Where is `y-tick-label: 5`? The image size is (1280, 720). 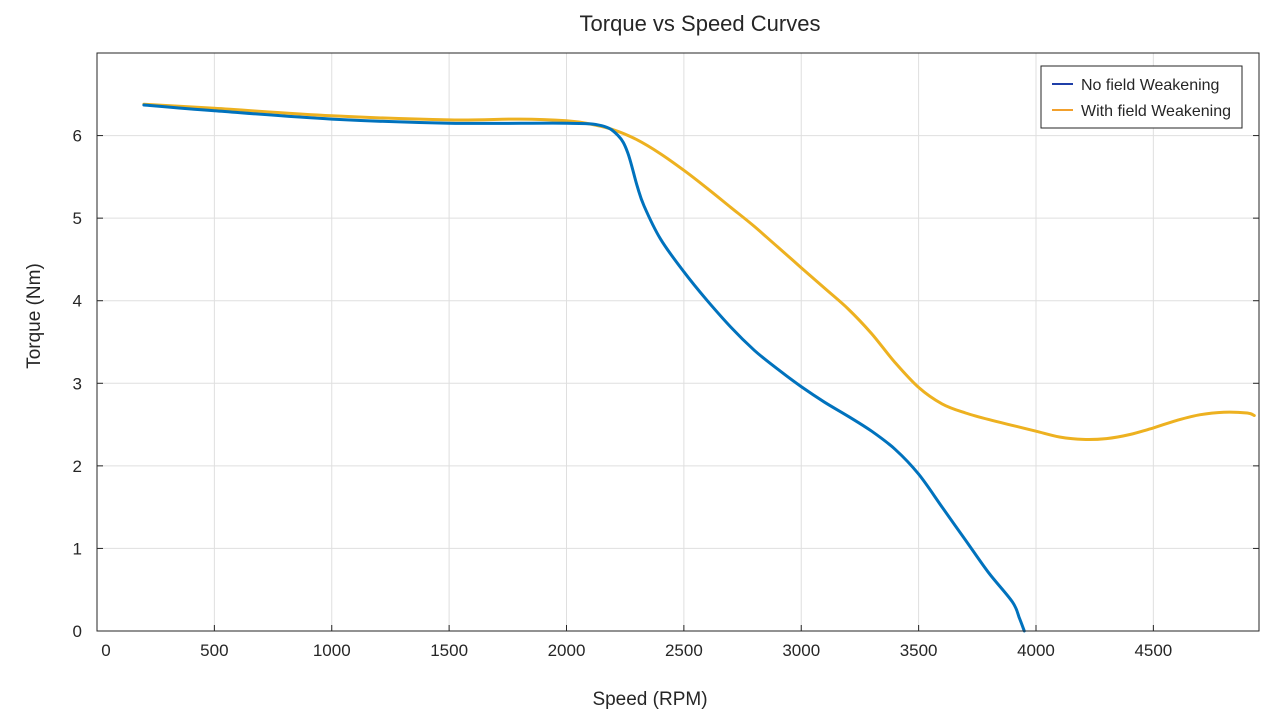 y-tick-label: 5 is located at coordinates (77, 218).